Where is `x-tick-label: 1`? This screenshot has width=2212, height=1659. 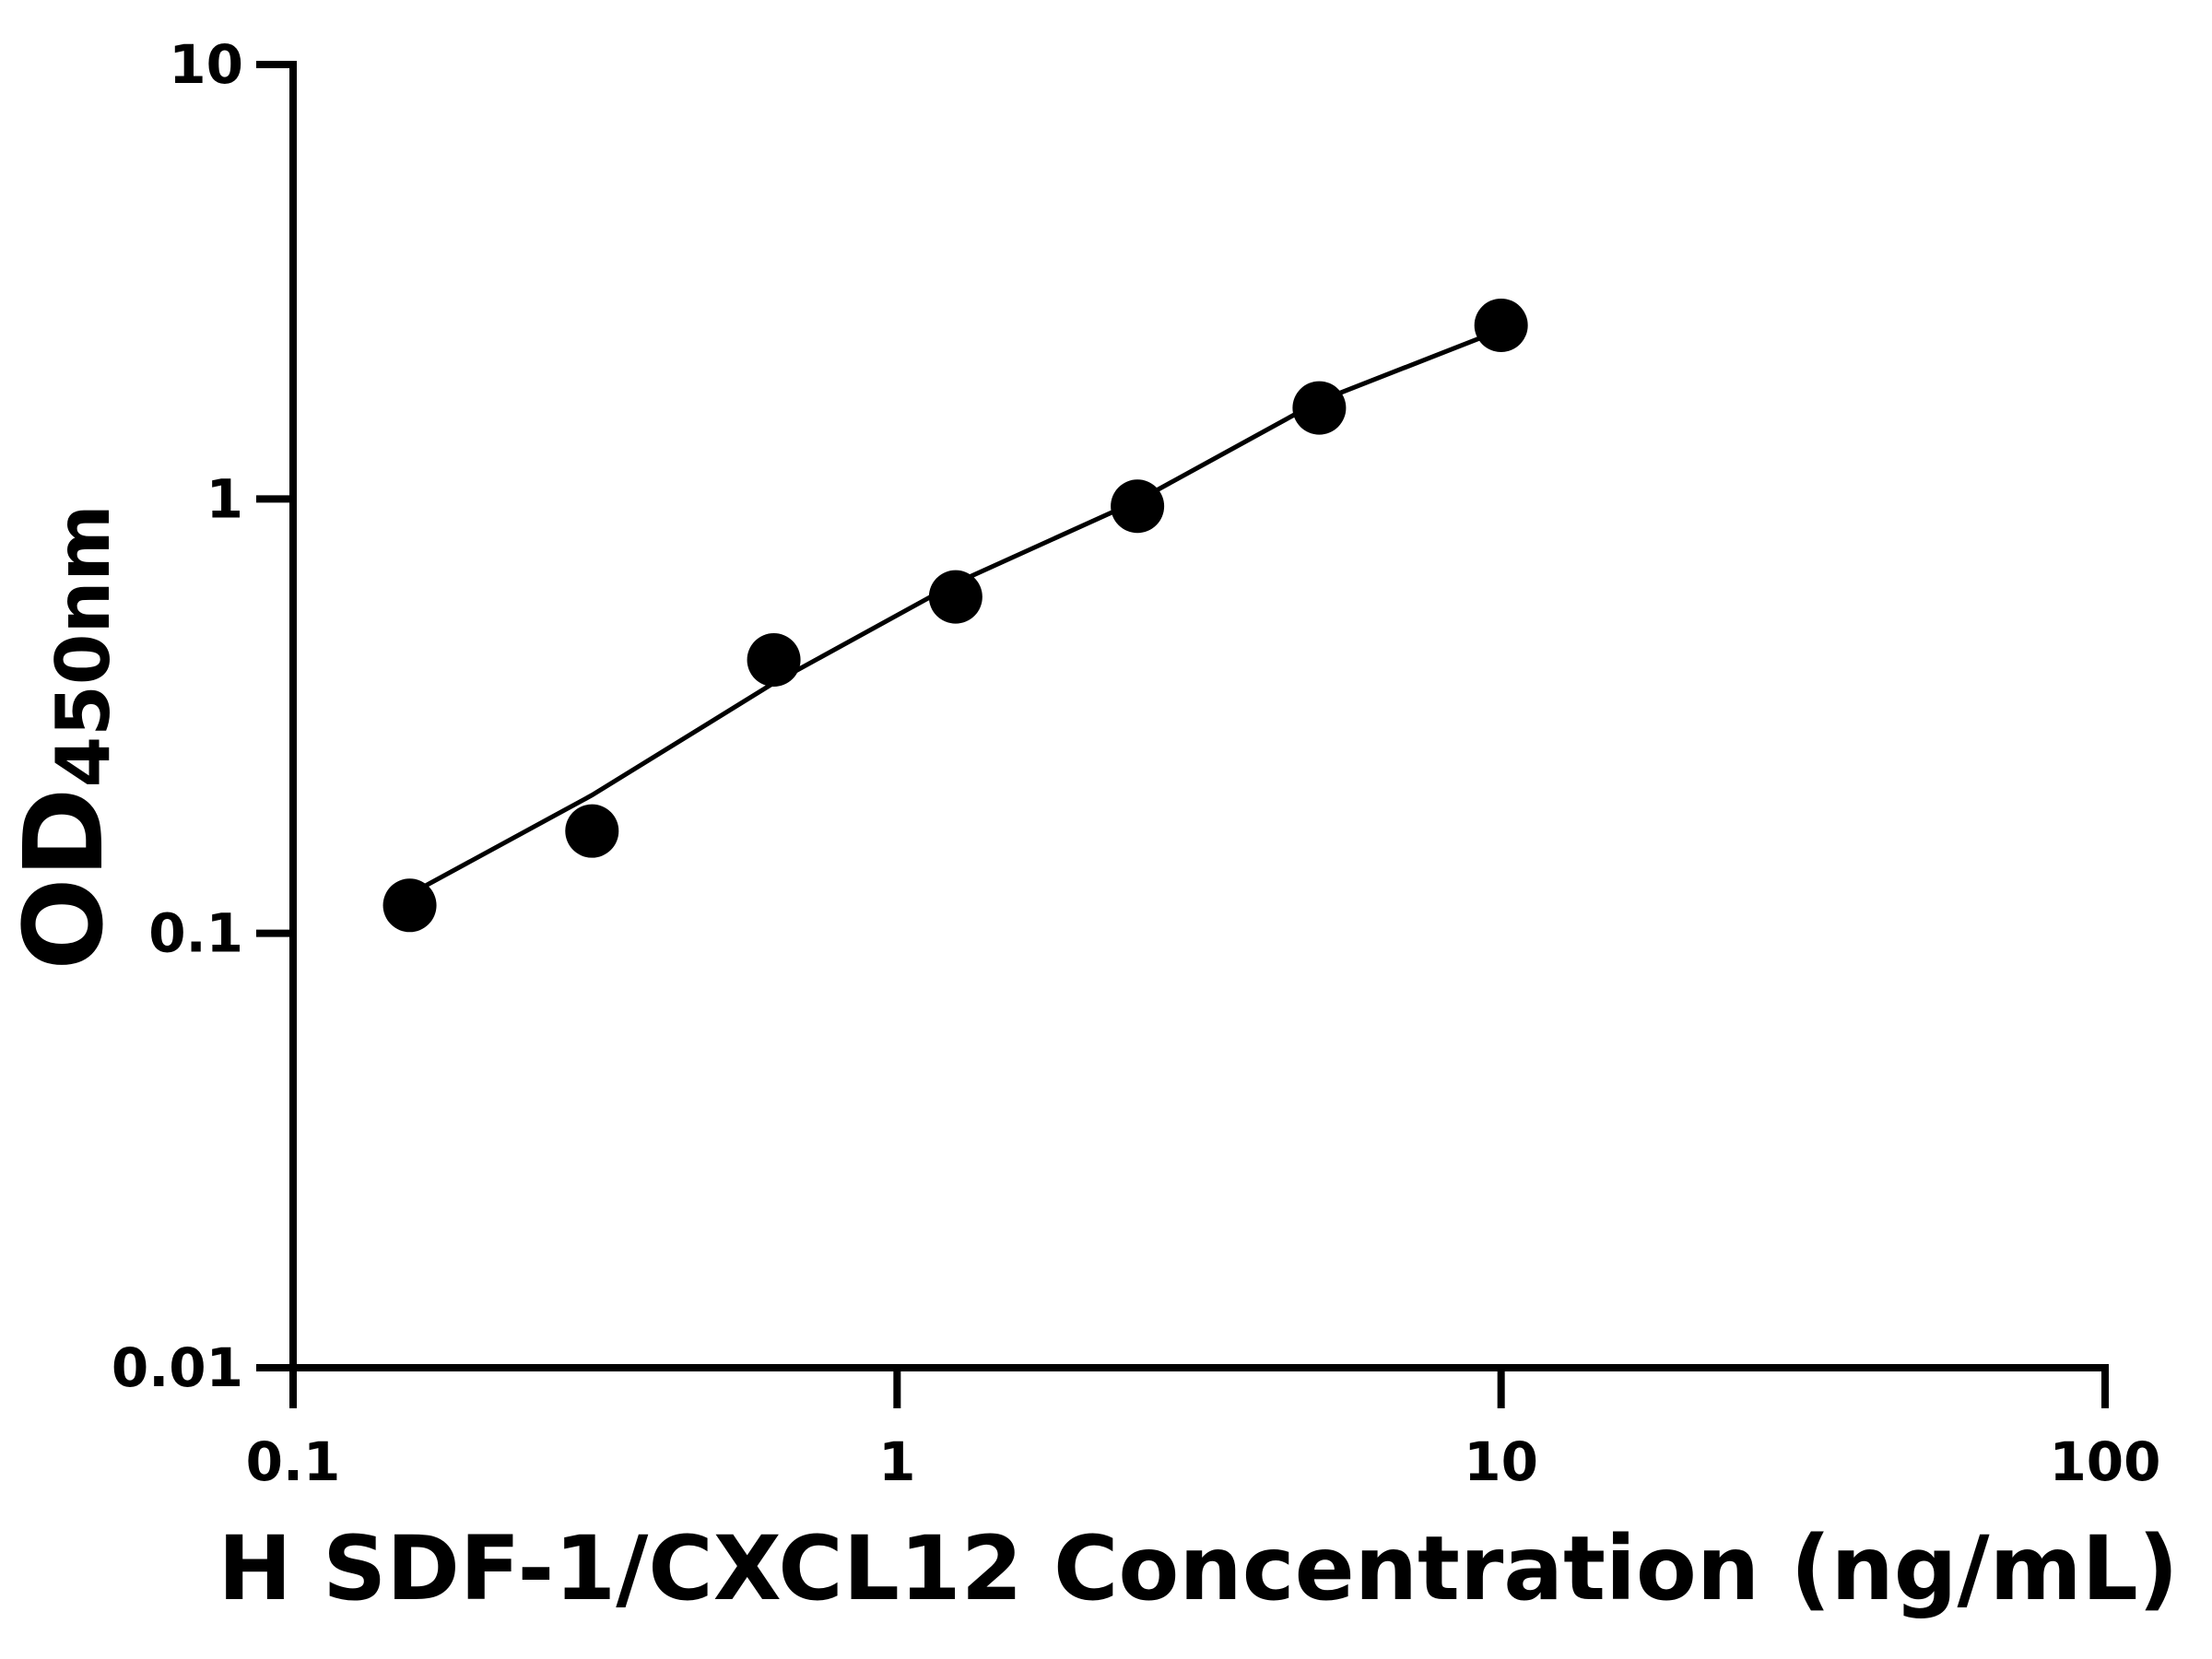
x-tick-label: 1 is located at coordinates (896, 1461).